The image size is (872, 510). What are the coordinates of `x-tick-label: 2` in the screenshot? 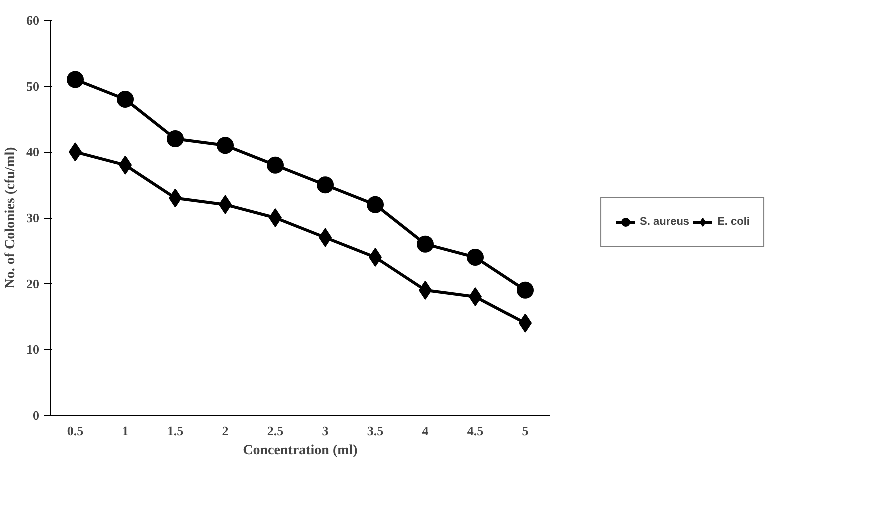 It's located at (225, 431).